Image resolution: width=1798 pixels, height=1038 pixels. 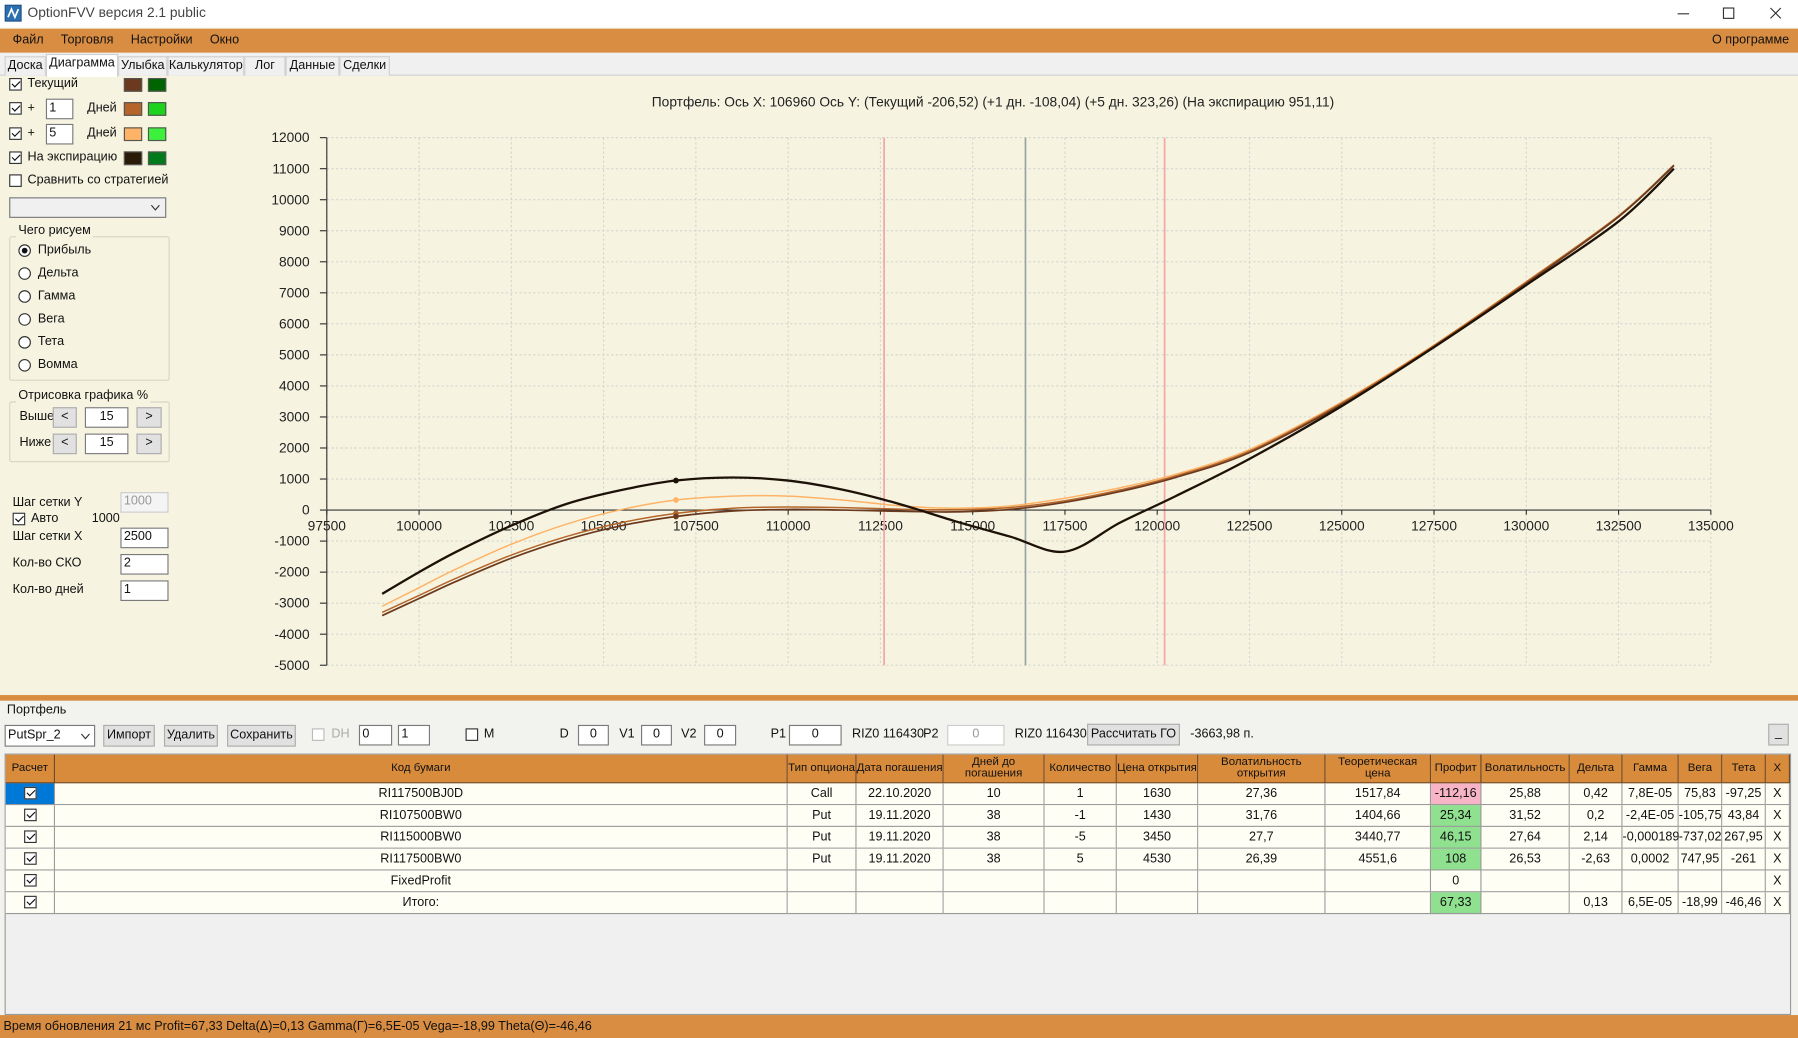 What do you see at coordinates (1729, 13) in the screenshot?
I see `window-controls` at bounding box center [1729, 13].